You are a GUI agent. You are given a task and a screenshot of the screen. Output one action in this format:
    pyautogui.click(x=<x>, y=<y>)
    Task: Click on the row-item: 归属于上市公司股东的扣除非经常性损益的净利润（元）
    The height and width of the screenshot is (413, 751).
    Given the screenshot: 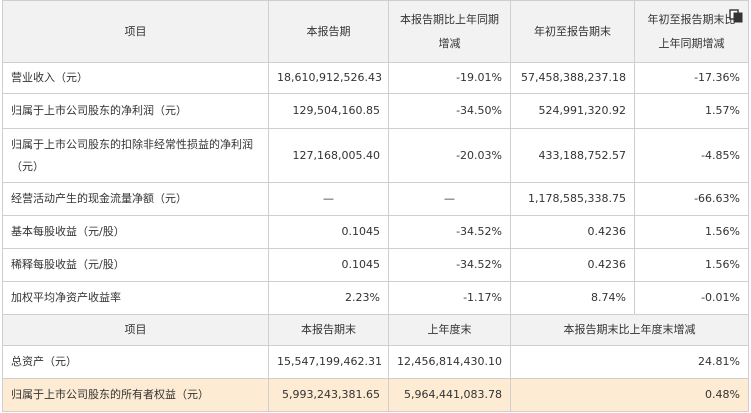 What is the action you would take?
    pyautogui.click(x=135, y=155)
    